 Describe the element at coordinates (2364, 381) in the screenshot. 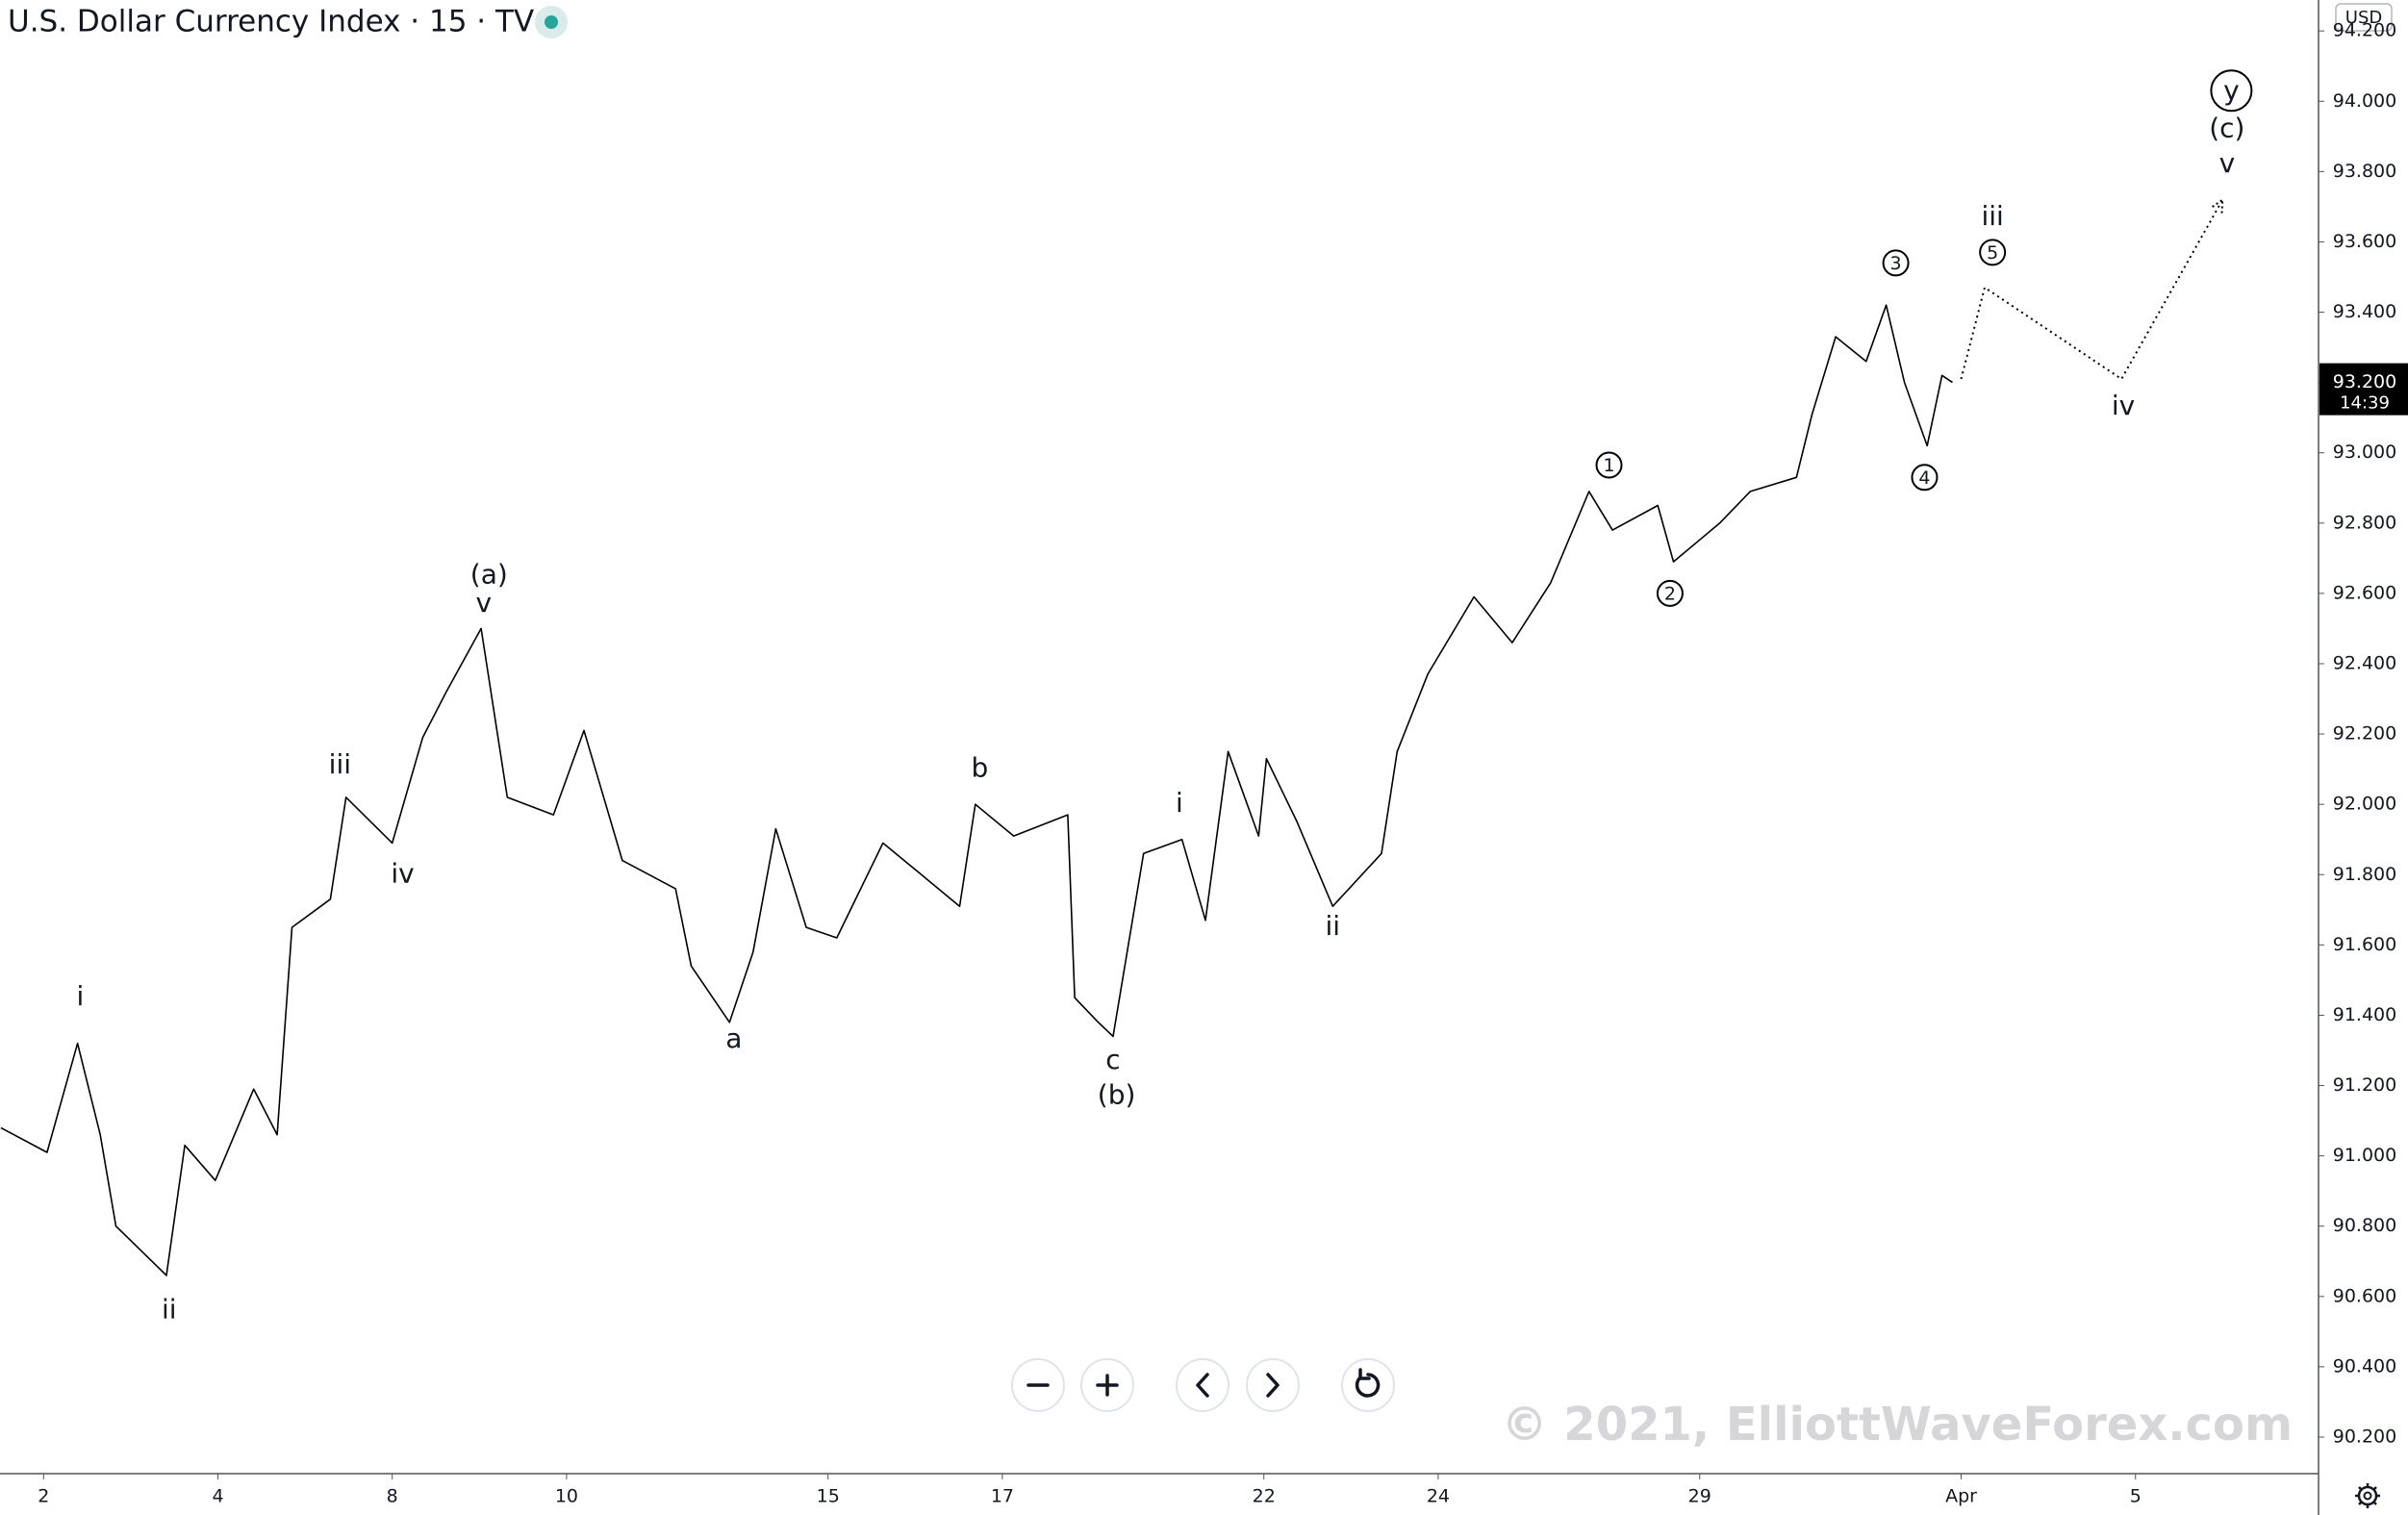

I see `last-price-label: 93.200` at that location.